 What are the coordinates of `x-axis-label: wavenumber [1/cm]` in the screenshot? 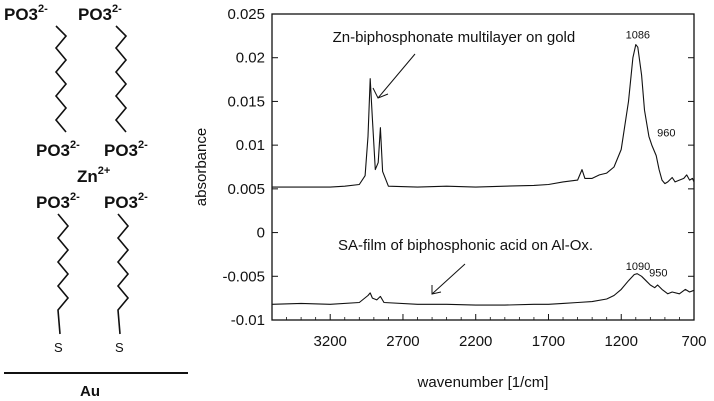 It's located at (483, 382).